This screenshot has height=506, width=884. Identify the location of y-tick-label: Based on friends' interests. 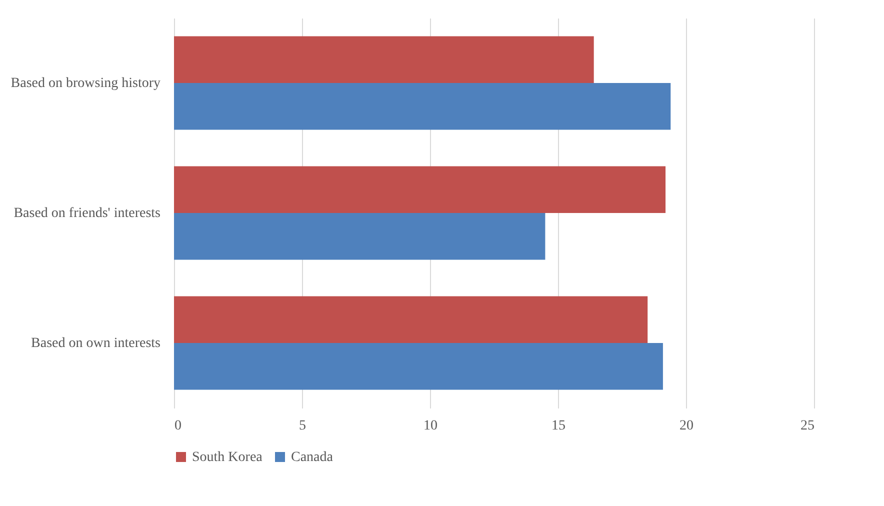
(87, 213).